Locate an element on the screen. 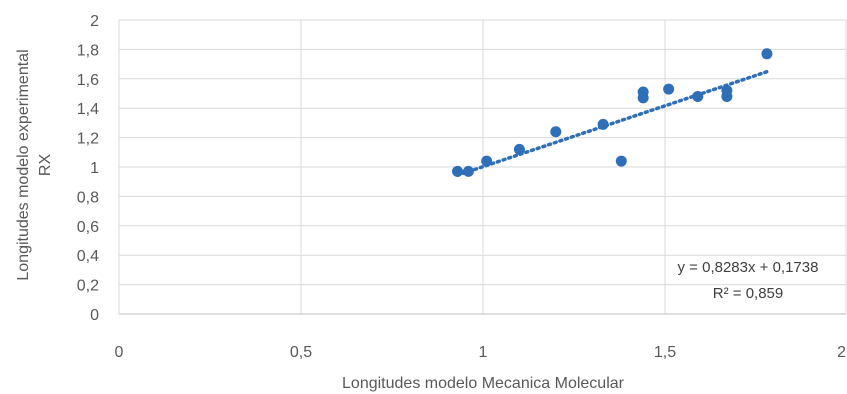  y-tick-label: 1,2 is located at coordinates (88, 139).